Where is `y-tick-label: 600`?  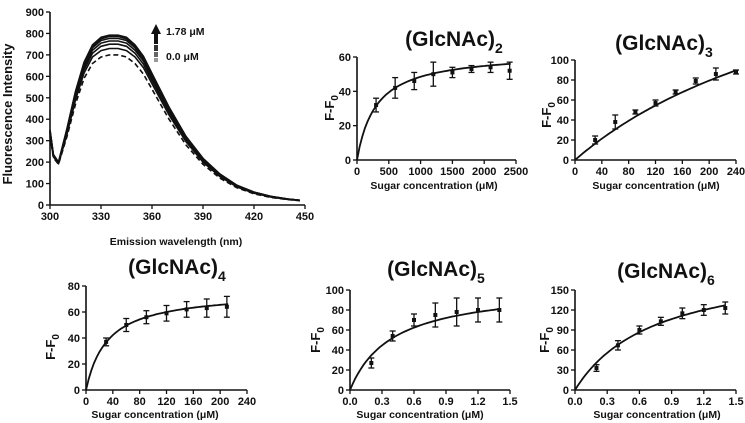 y-tick-label: 600 is located at coordinates (35, 77).